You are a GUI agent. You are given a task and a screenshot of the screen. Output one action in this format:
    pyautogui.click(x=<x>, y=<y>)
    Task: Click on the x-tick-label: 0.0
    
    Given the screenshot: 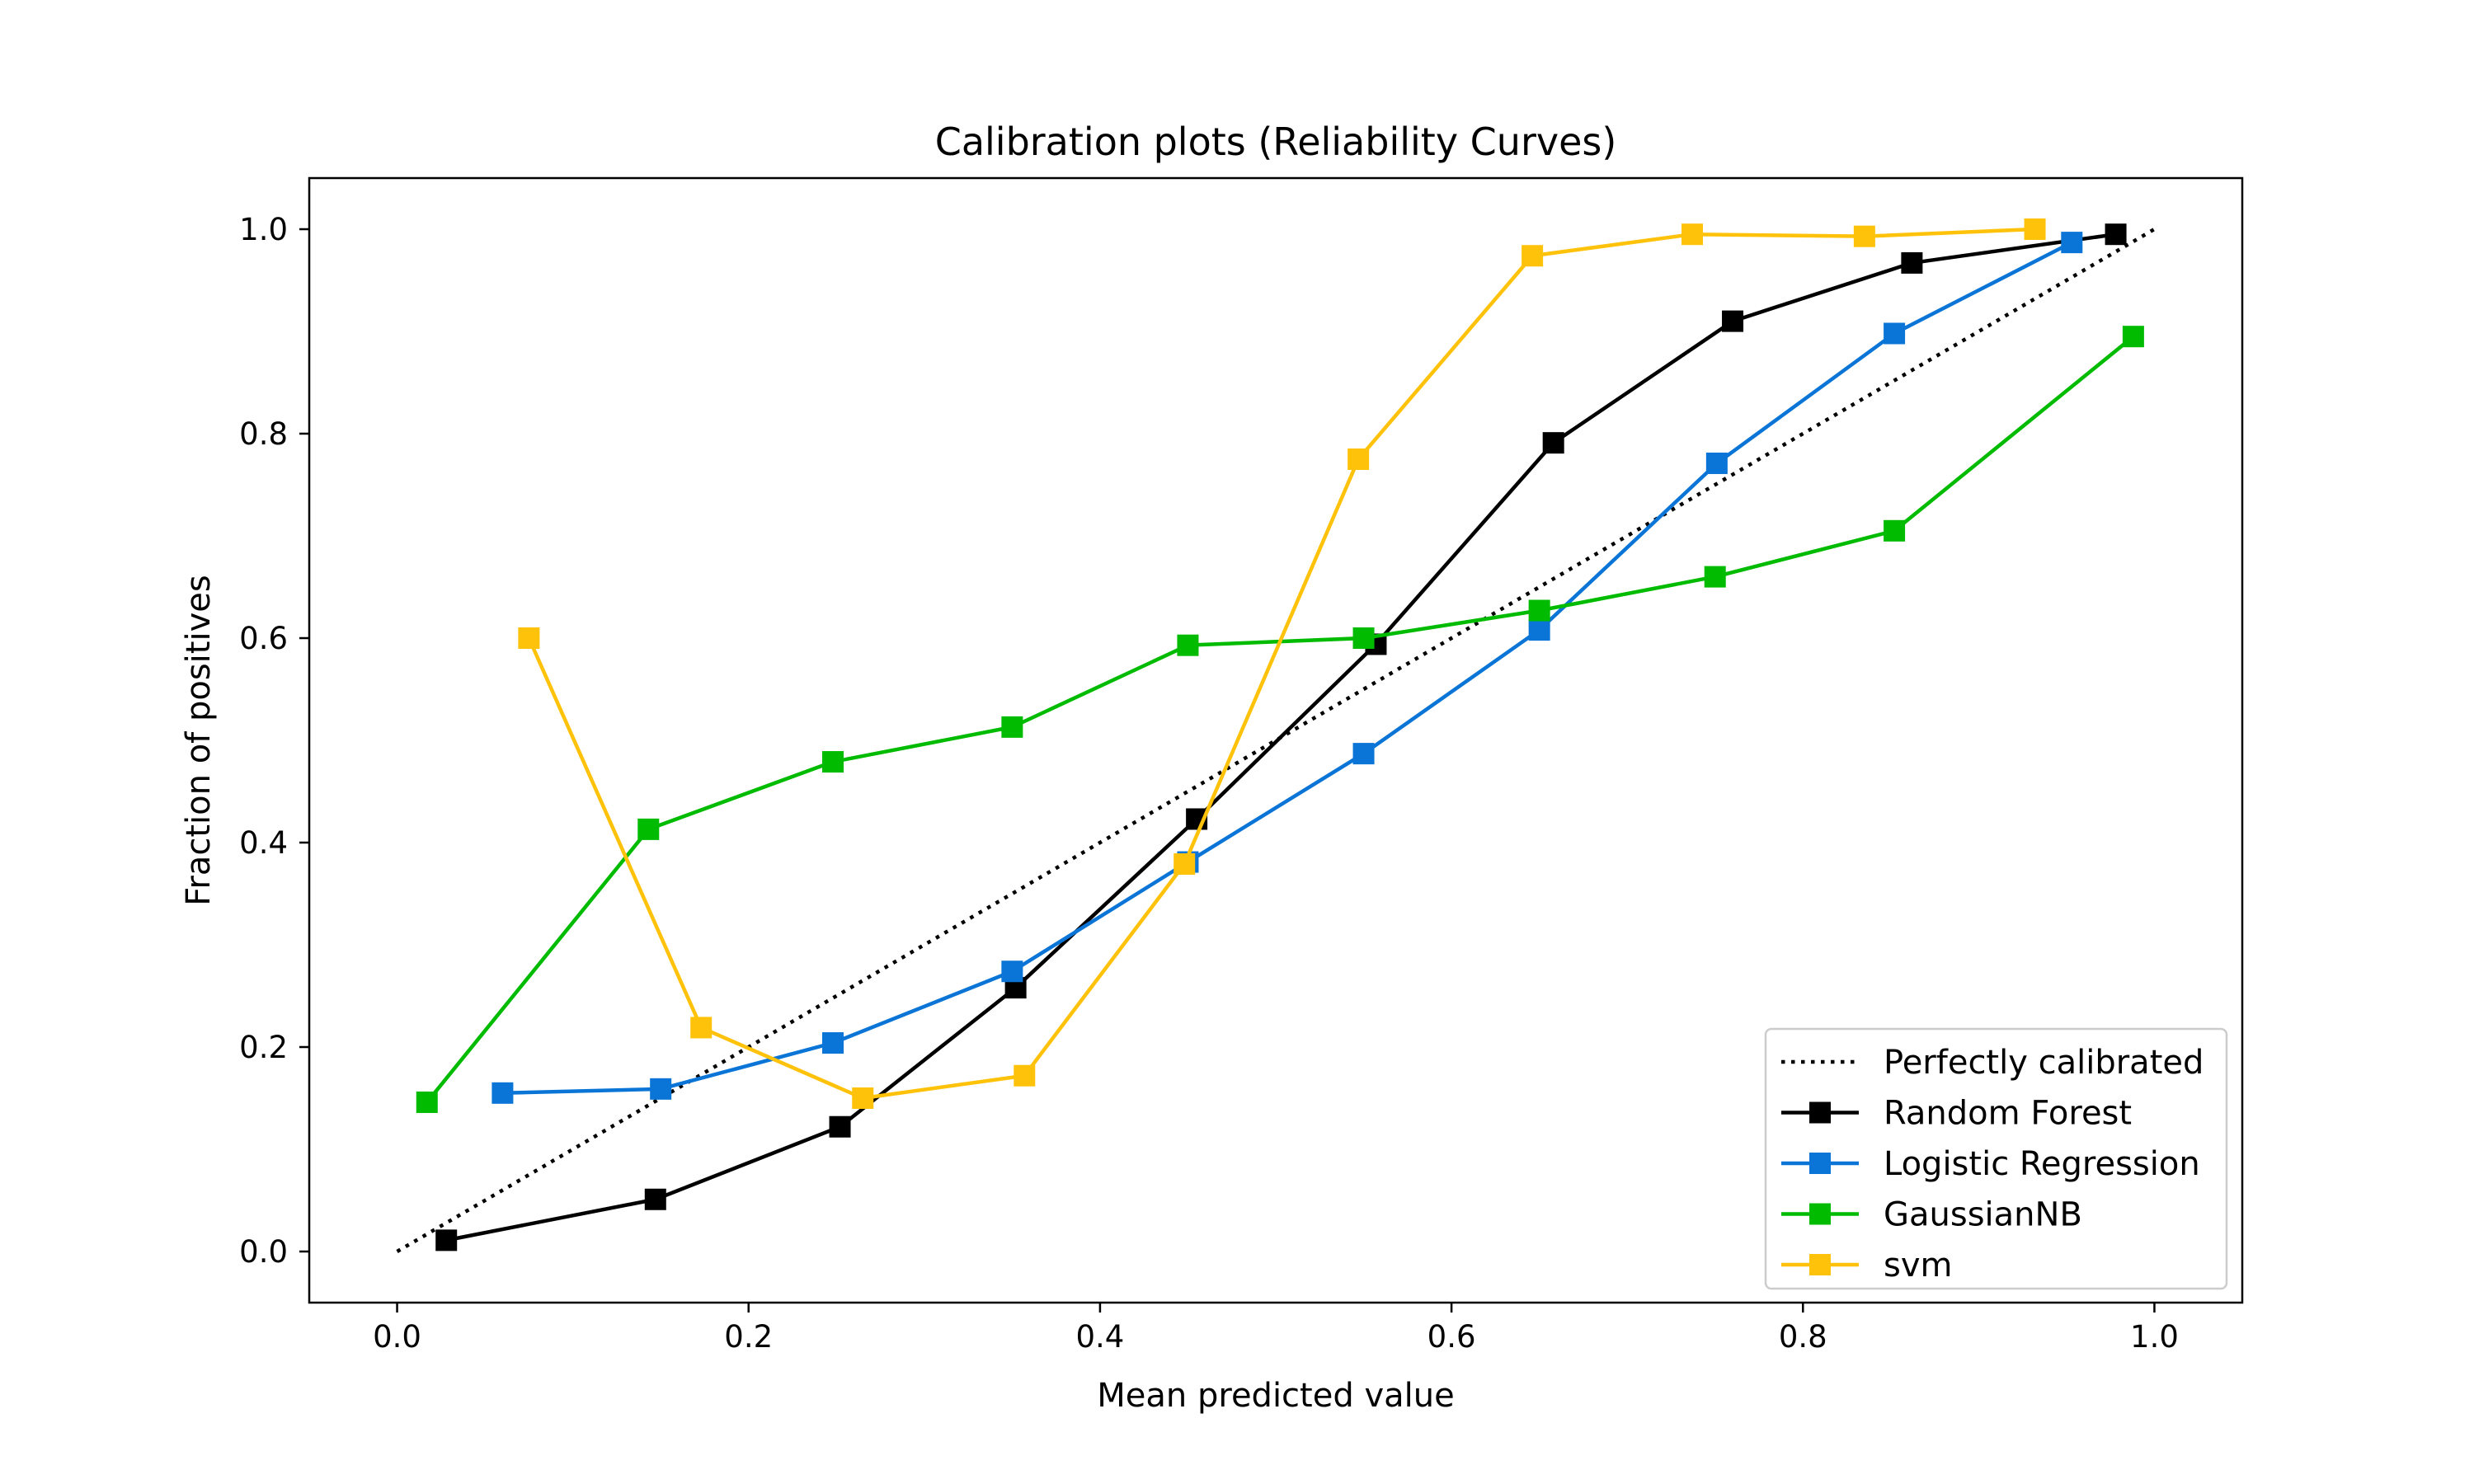 What is the action you would take?
    pyautogui.click(x=397, y=1337)
    